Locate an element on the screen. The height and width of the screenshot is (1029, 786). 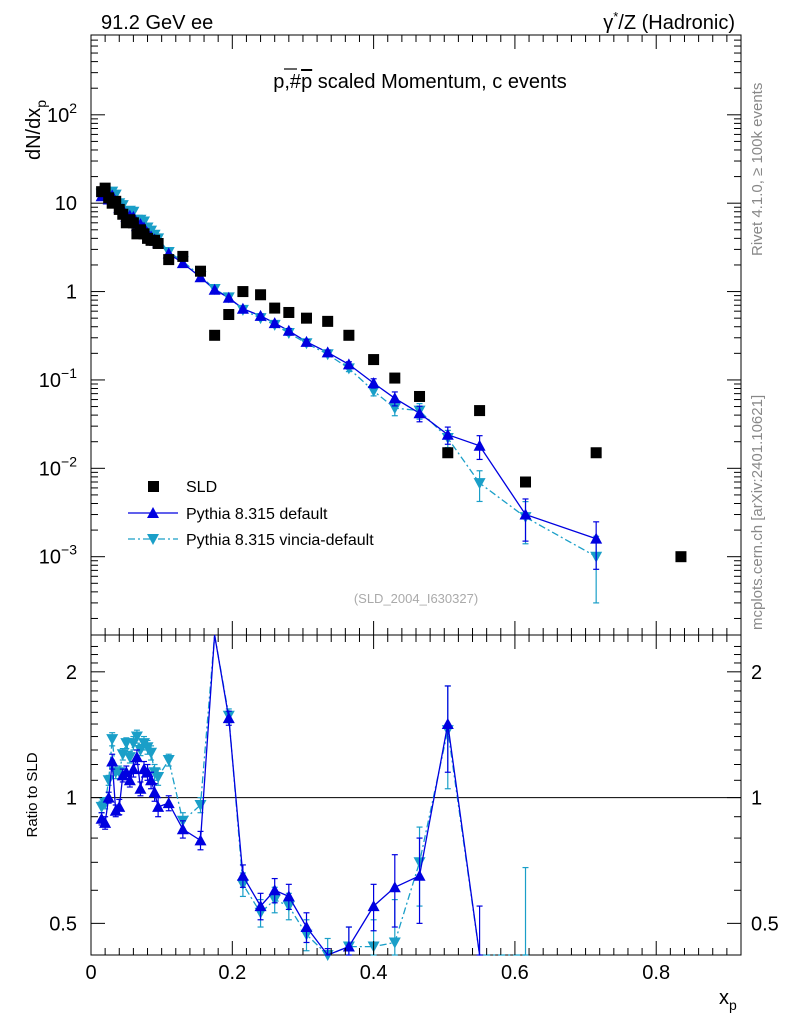
x-tick-label: 0.2 is located at coordinates (232, 973).